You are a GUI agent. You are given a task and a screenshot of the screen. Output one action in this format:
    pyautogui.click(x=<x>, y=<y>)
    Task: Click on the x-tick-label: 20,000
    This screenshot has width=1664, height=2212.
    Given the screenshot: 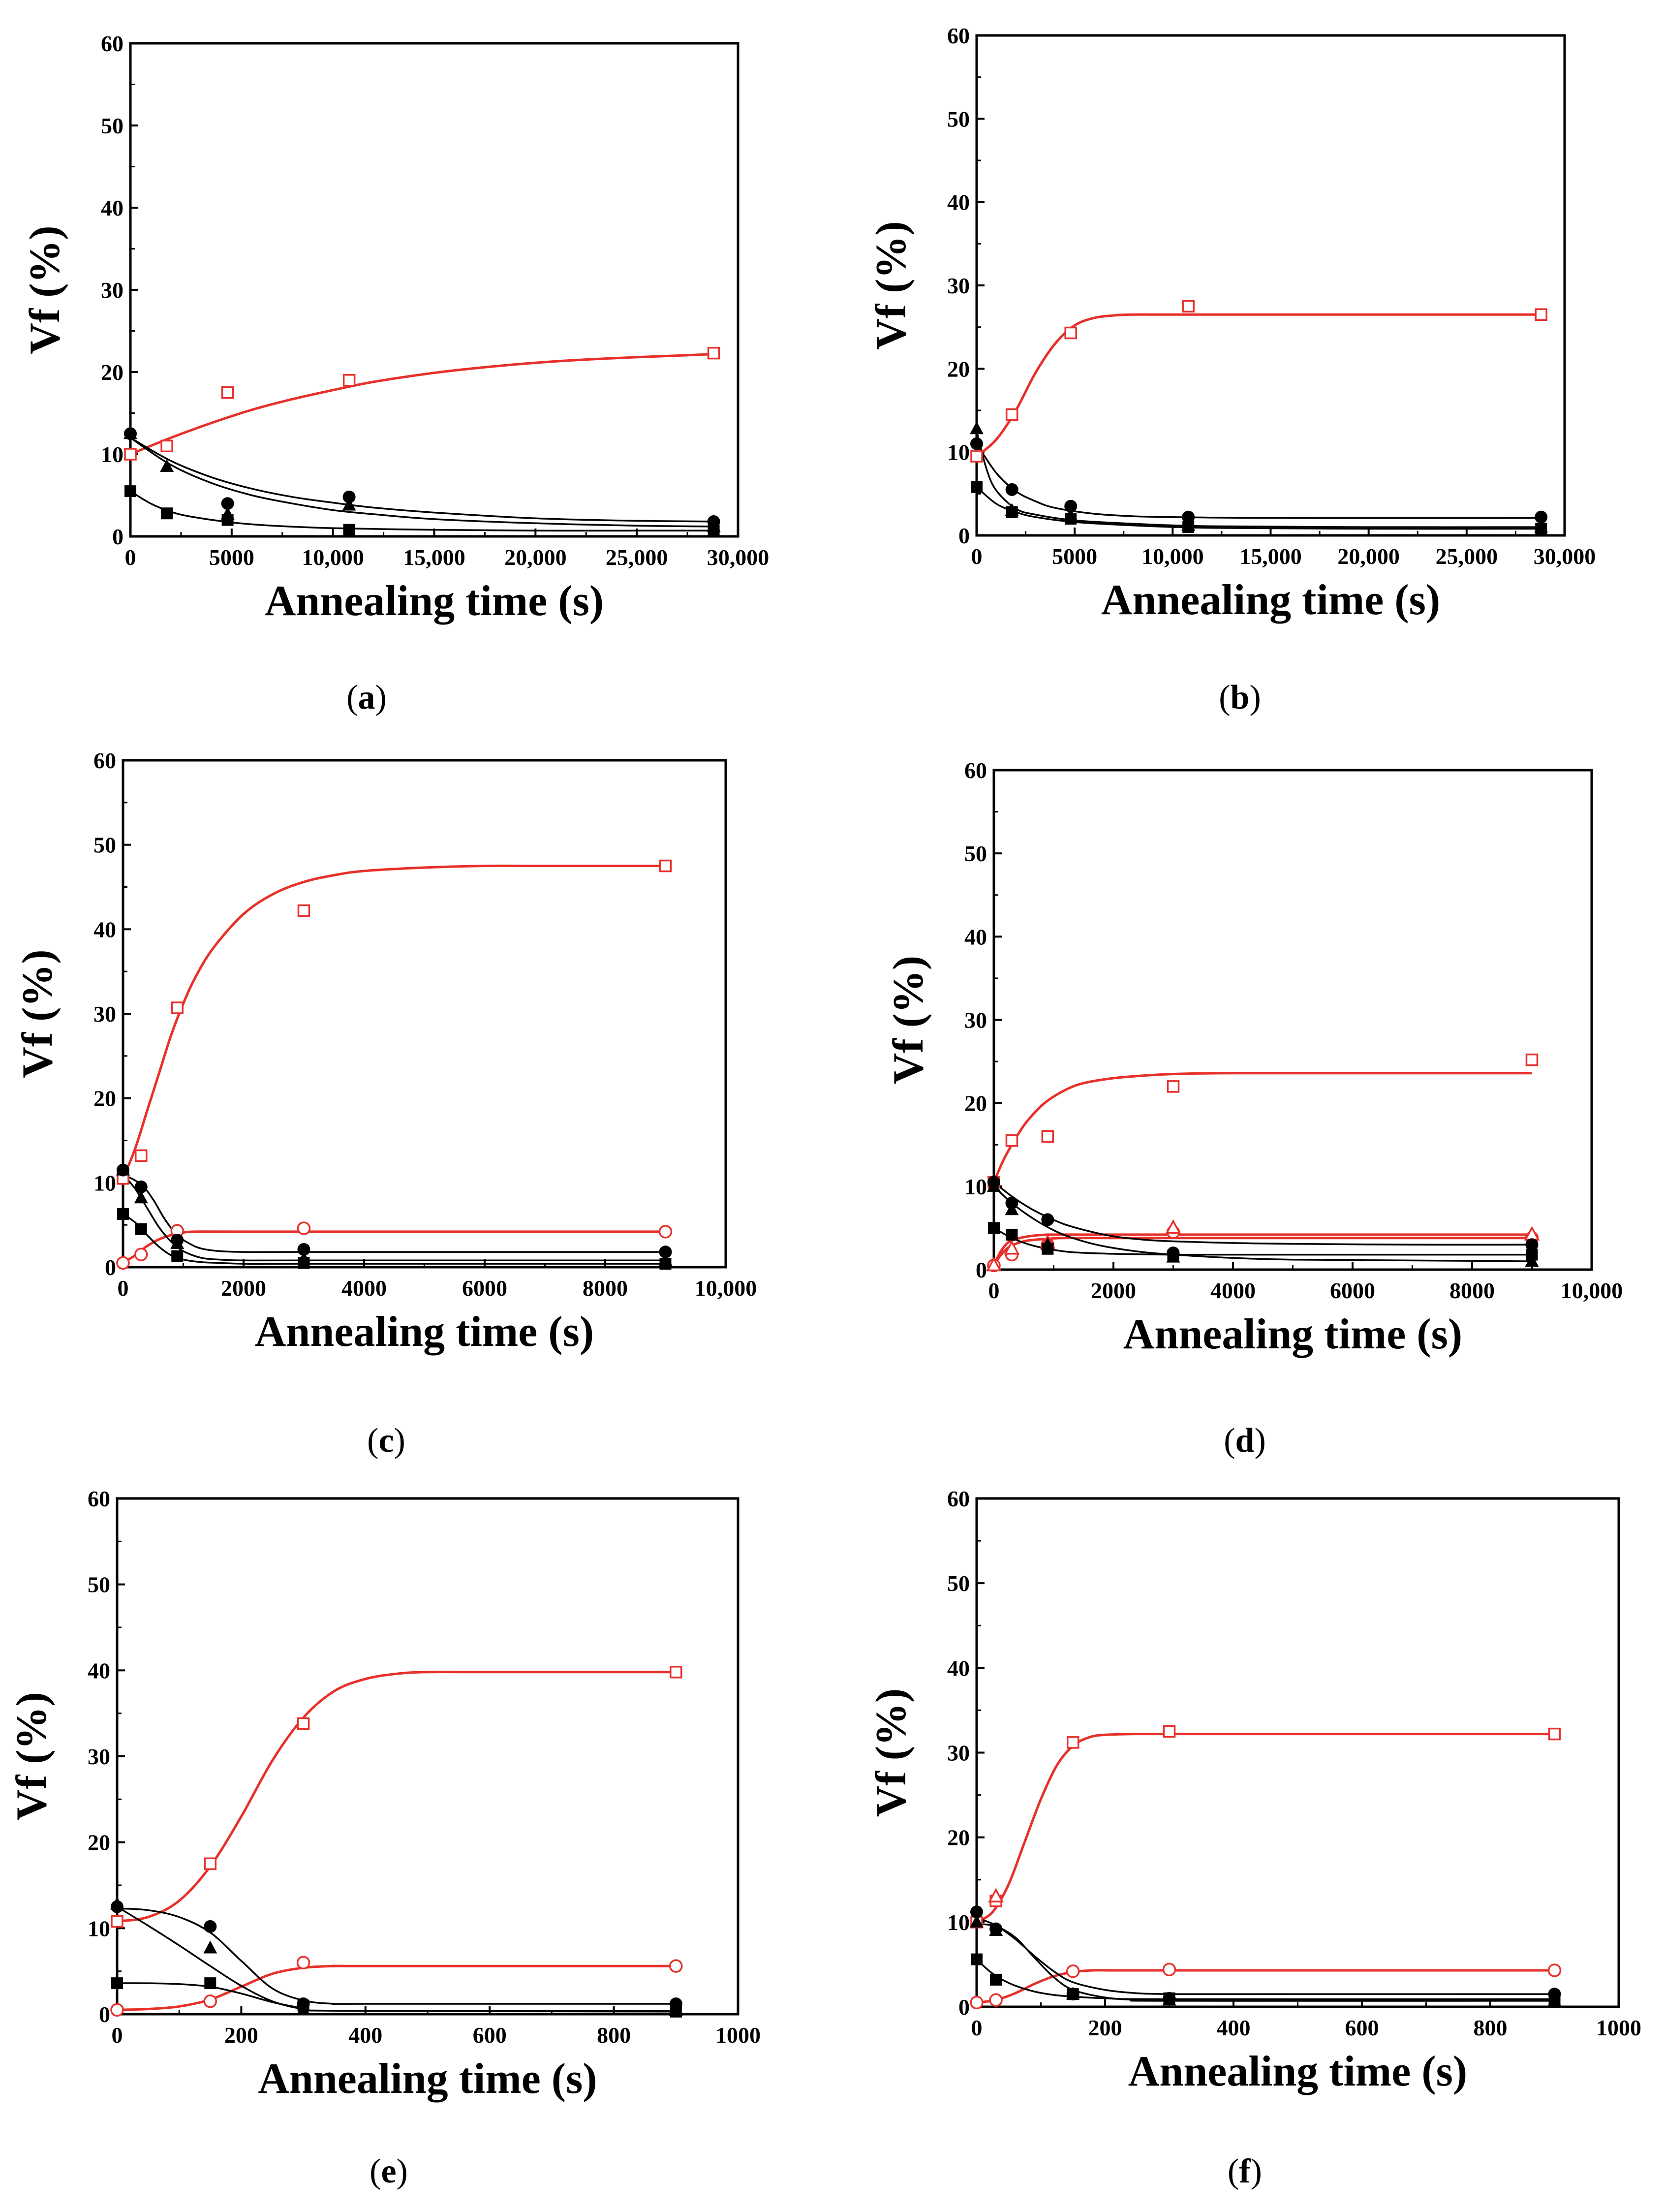 What is the action you would take?
    pyautogui.click(x=1368, y=556)
    